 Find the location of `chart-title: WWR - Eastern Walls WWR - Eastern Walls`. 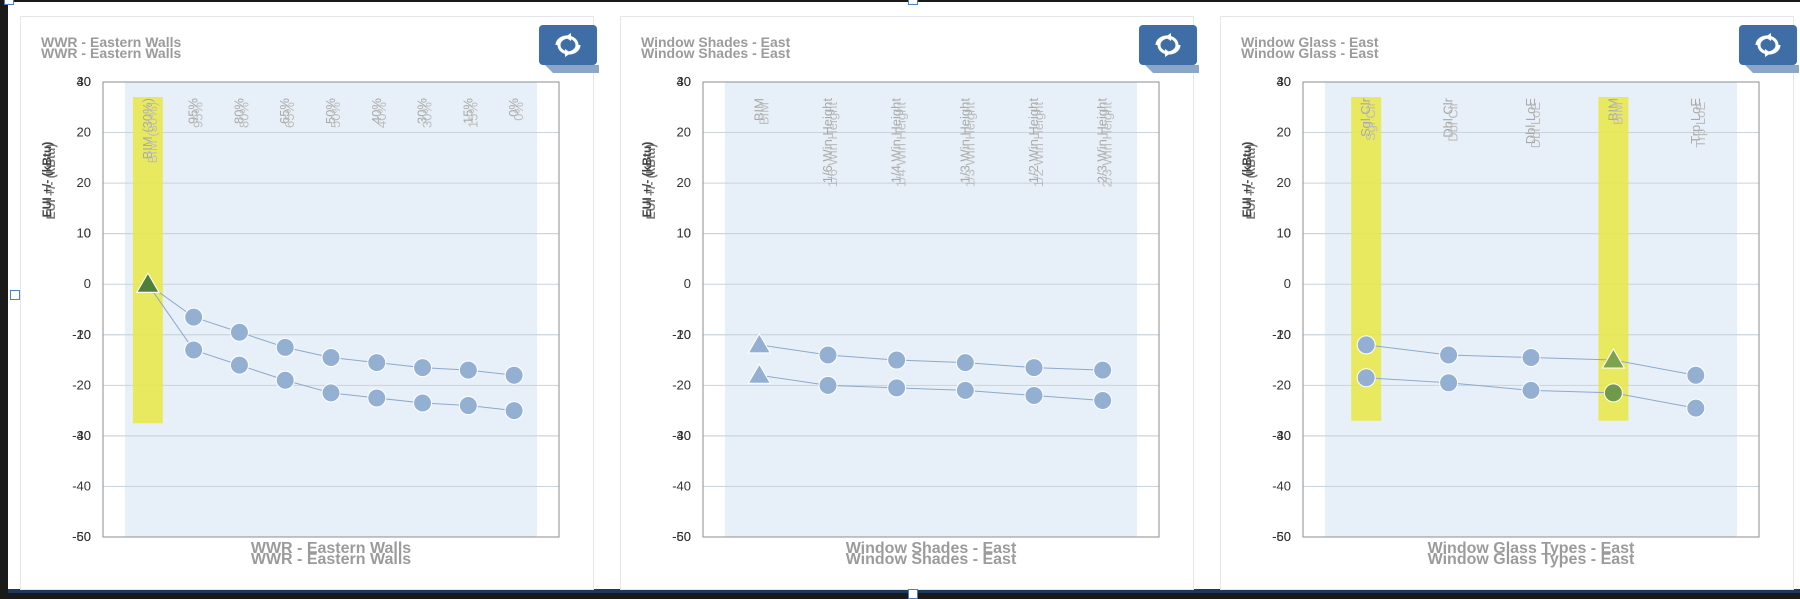

chart-title: WWR - Eastern Walls WWR - Eastern Walls is located at coordinates (111, 47).